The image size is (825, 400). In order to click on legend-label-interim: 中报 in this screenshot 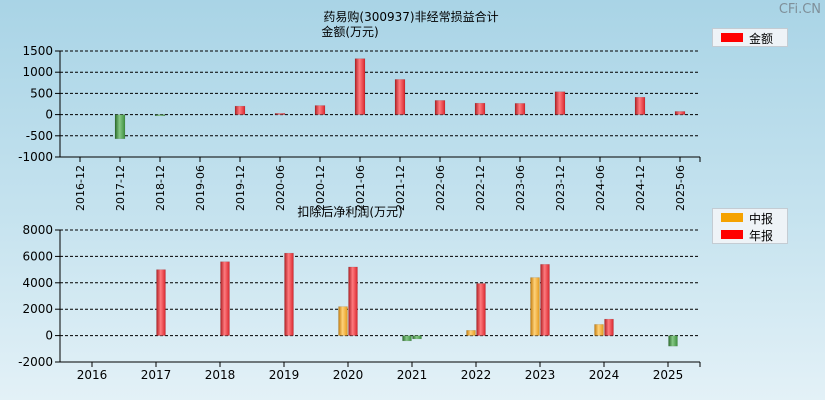, I will do `click(761, 219)`.